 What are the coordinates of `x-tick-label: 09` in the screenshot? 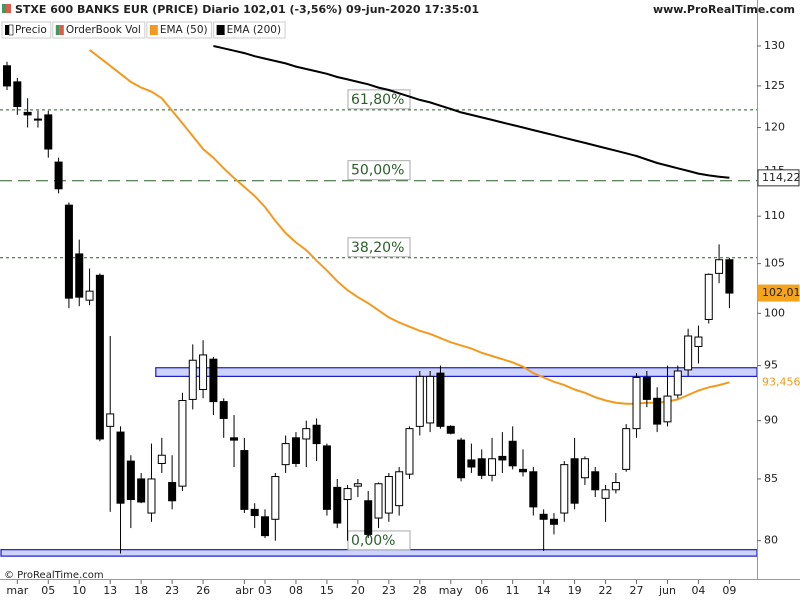 It's located at (729, 590).